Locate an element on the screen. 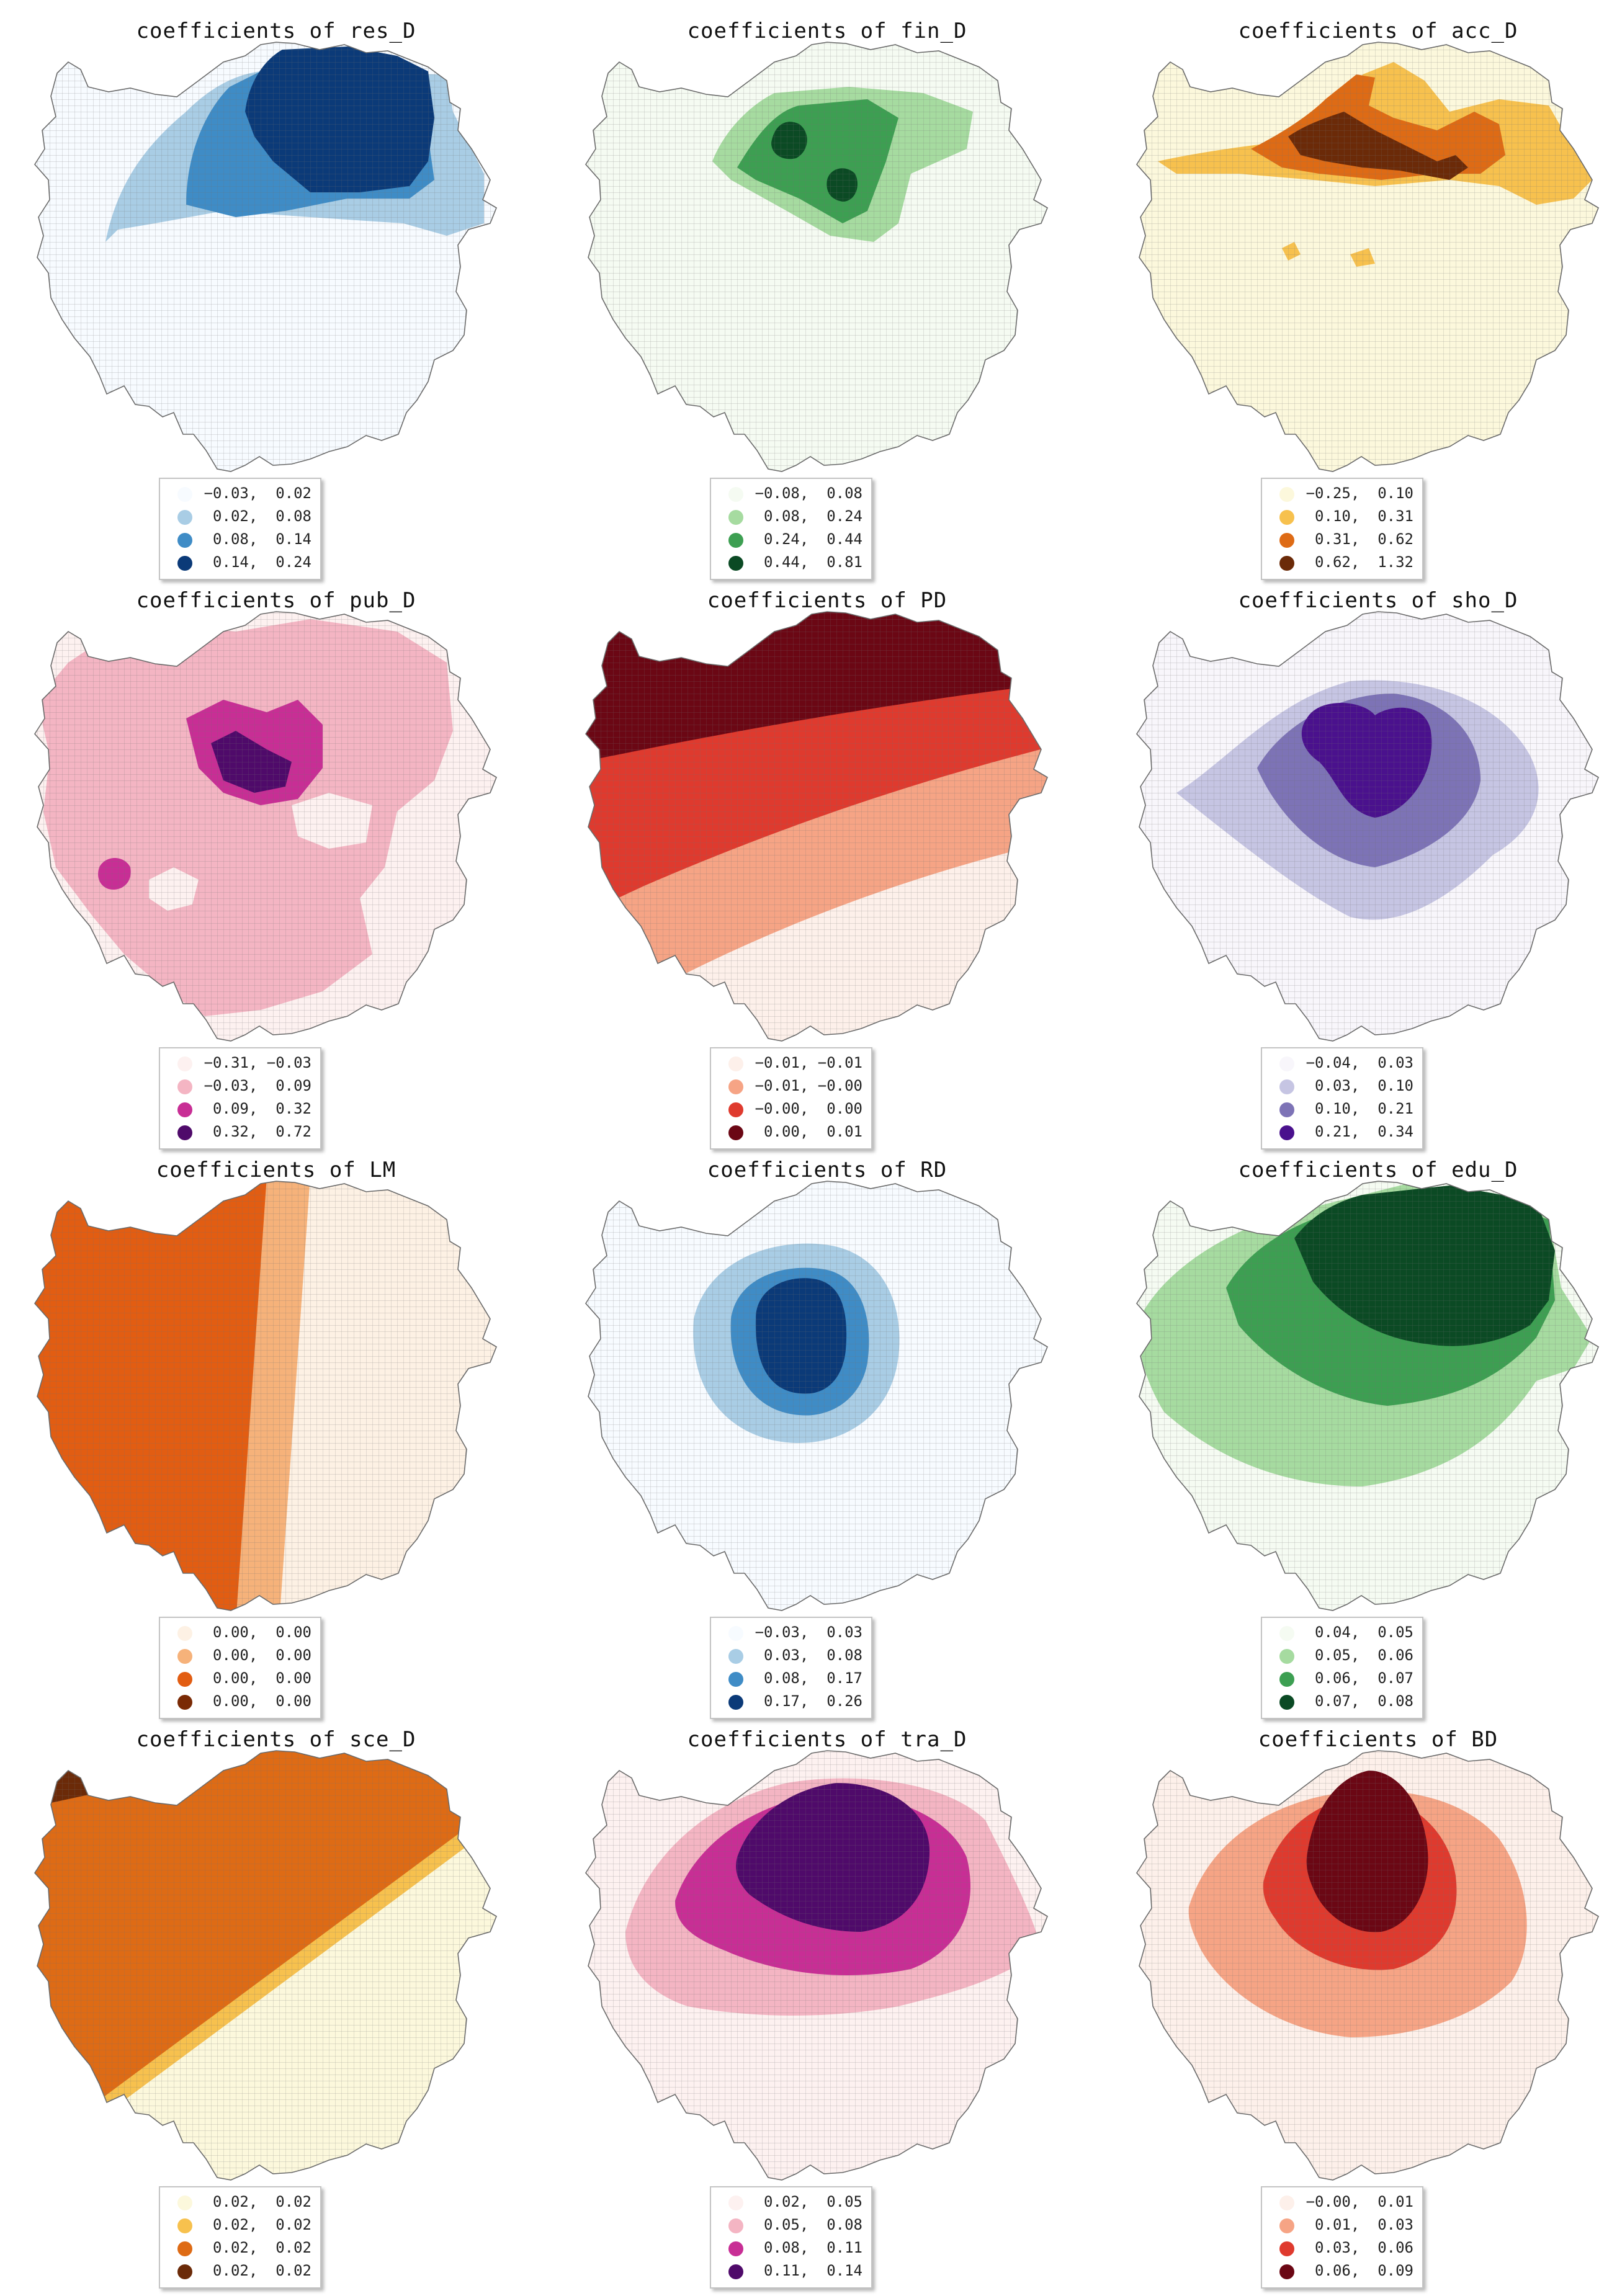 This screenshot has height=2296, width=1617. legend-item: 0.08, 0.11 is located at coordinates (791, 2248).